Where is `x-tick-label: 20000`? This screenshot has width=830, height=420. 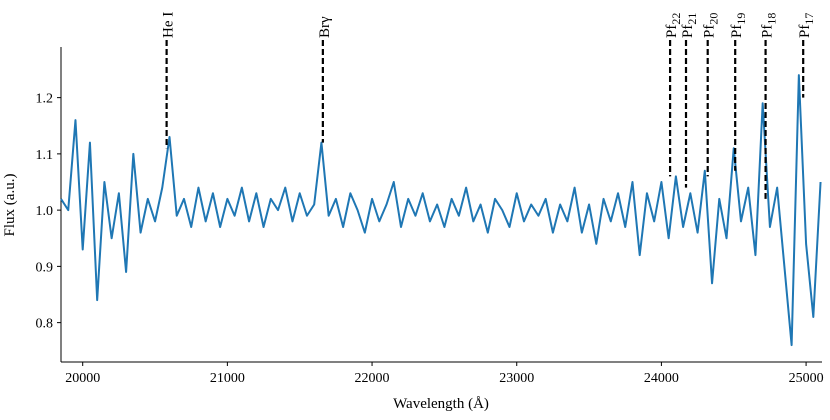
x-tick-label: 20000 is located at coordinates (82, 378).